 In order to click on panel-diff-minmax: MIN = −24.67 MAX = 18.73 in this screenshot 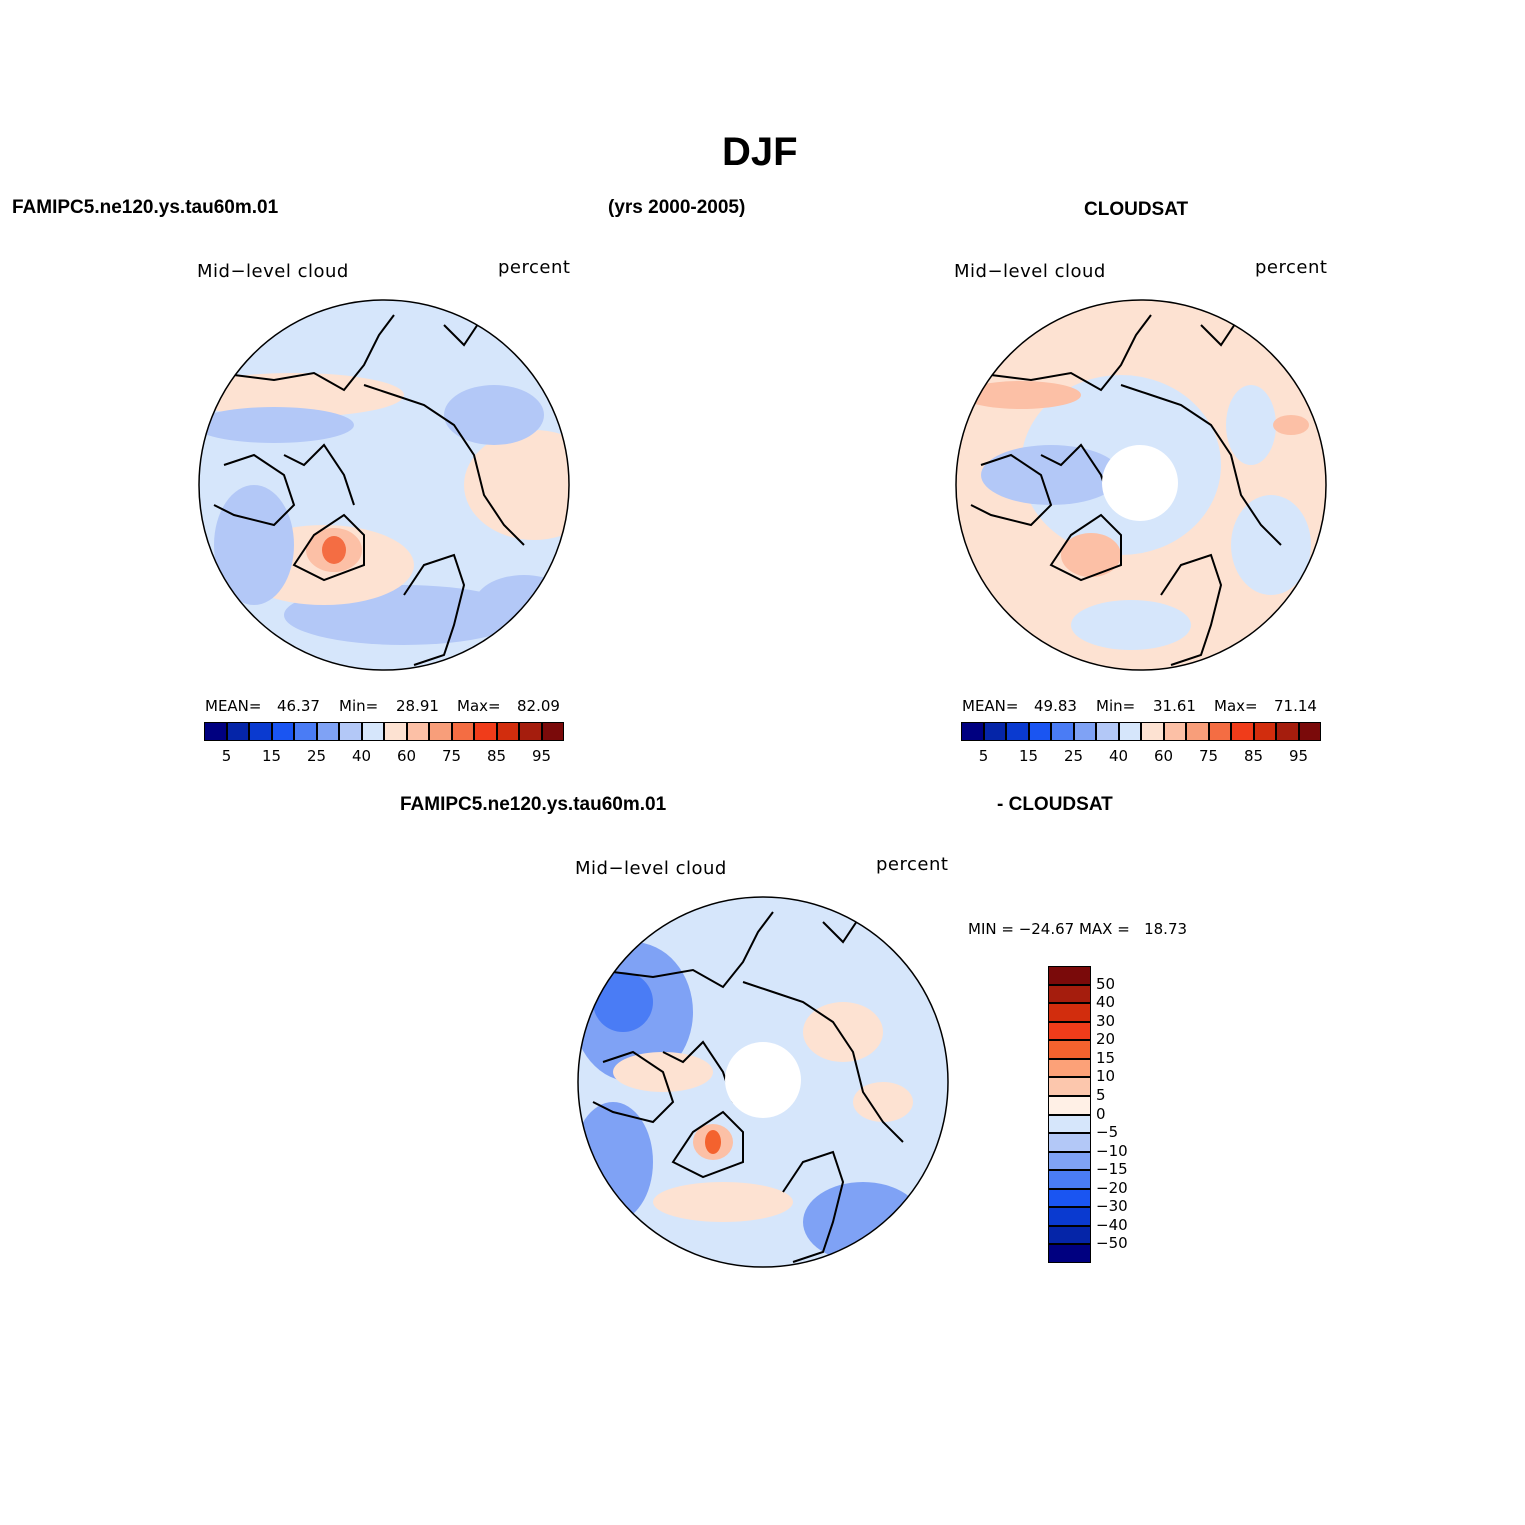, I will do `click(1078, 929)`.